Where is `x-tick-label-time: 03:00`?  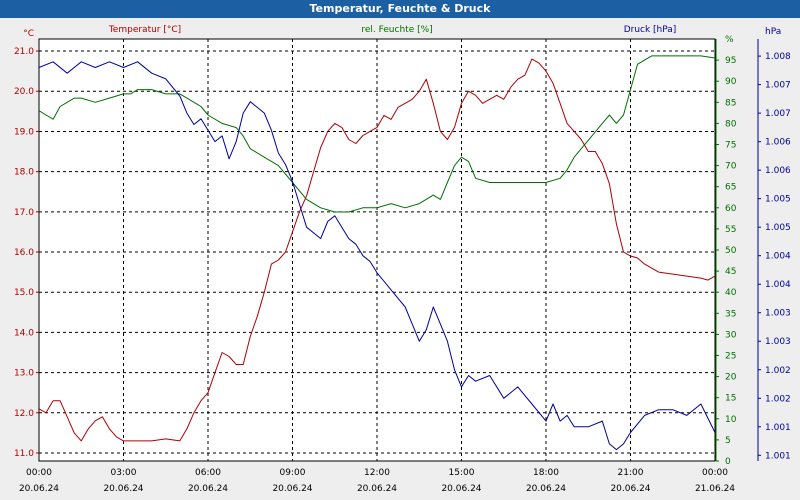 x-tick-label-time: 03:00 is located at coordinates (124, 473).